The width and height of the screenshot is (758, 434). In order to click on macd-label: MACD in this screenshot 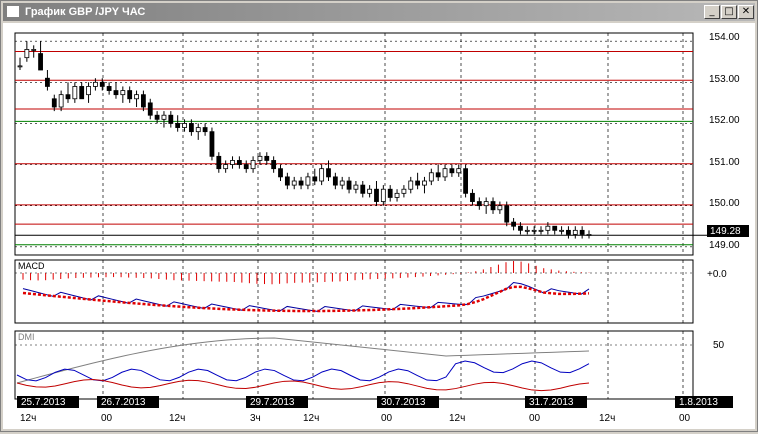, I will do `click(31, 266)`.